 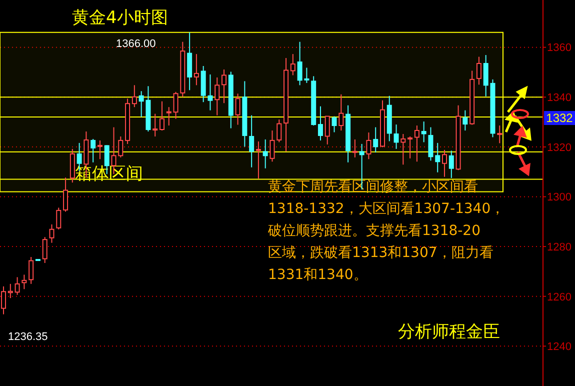 What do you see at coordinates (375, 231) in the screenshot?
I see `annotation: 破位顺势跟进。支撑先看1318-20` at bounding box center [375, 231].